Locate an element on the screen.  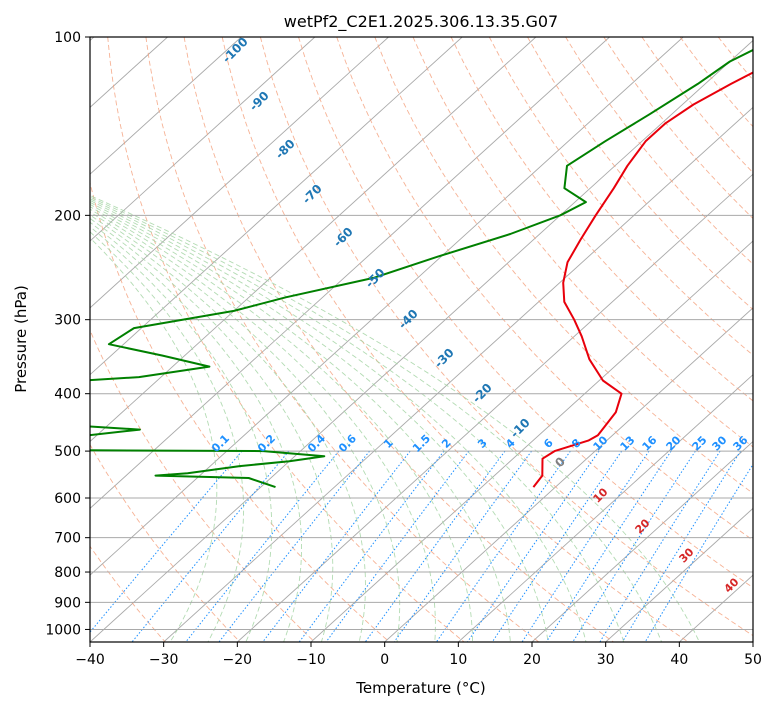
dry-adiabat-label: 20 is located at coordinates (643, 526).